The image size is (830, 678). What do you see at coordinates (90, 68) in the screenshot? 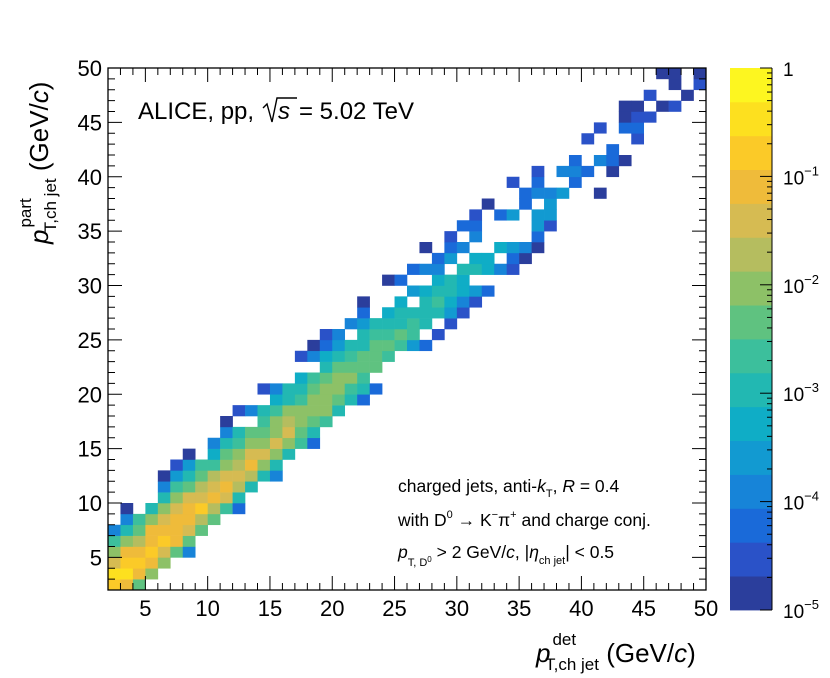
I see `y-tick-label: 50` at bounding box center [90, 68].